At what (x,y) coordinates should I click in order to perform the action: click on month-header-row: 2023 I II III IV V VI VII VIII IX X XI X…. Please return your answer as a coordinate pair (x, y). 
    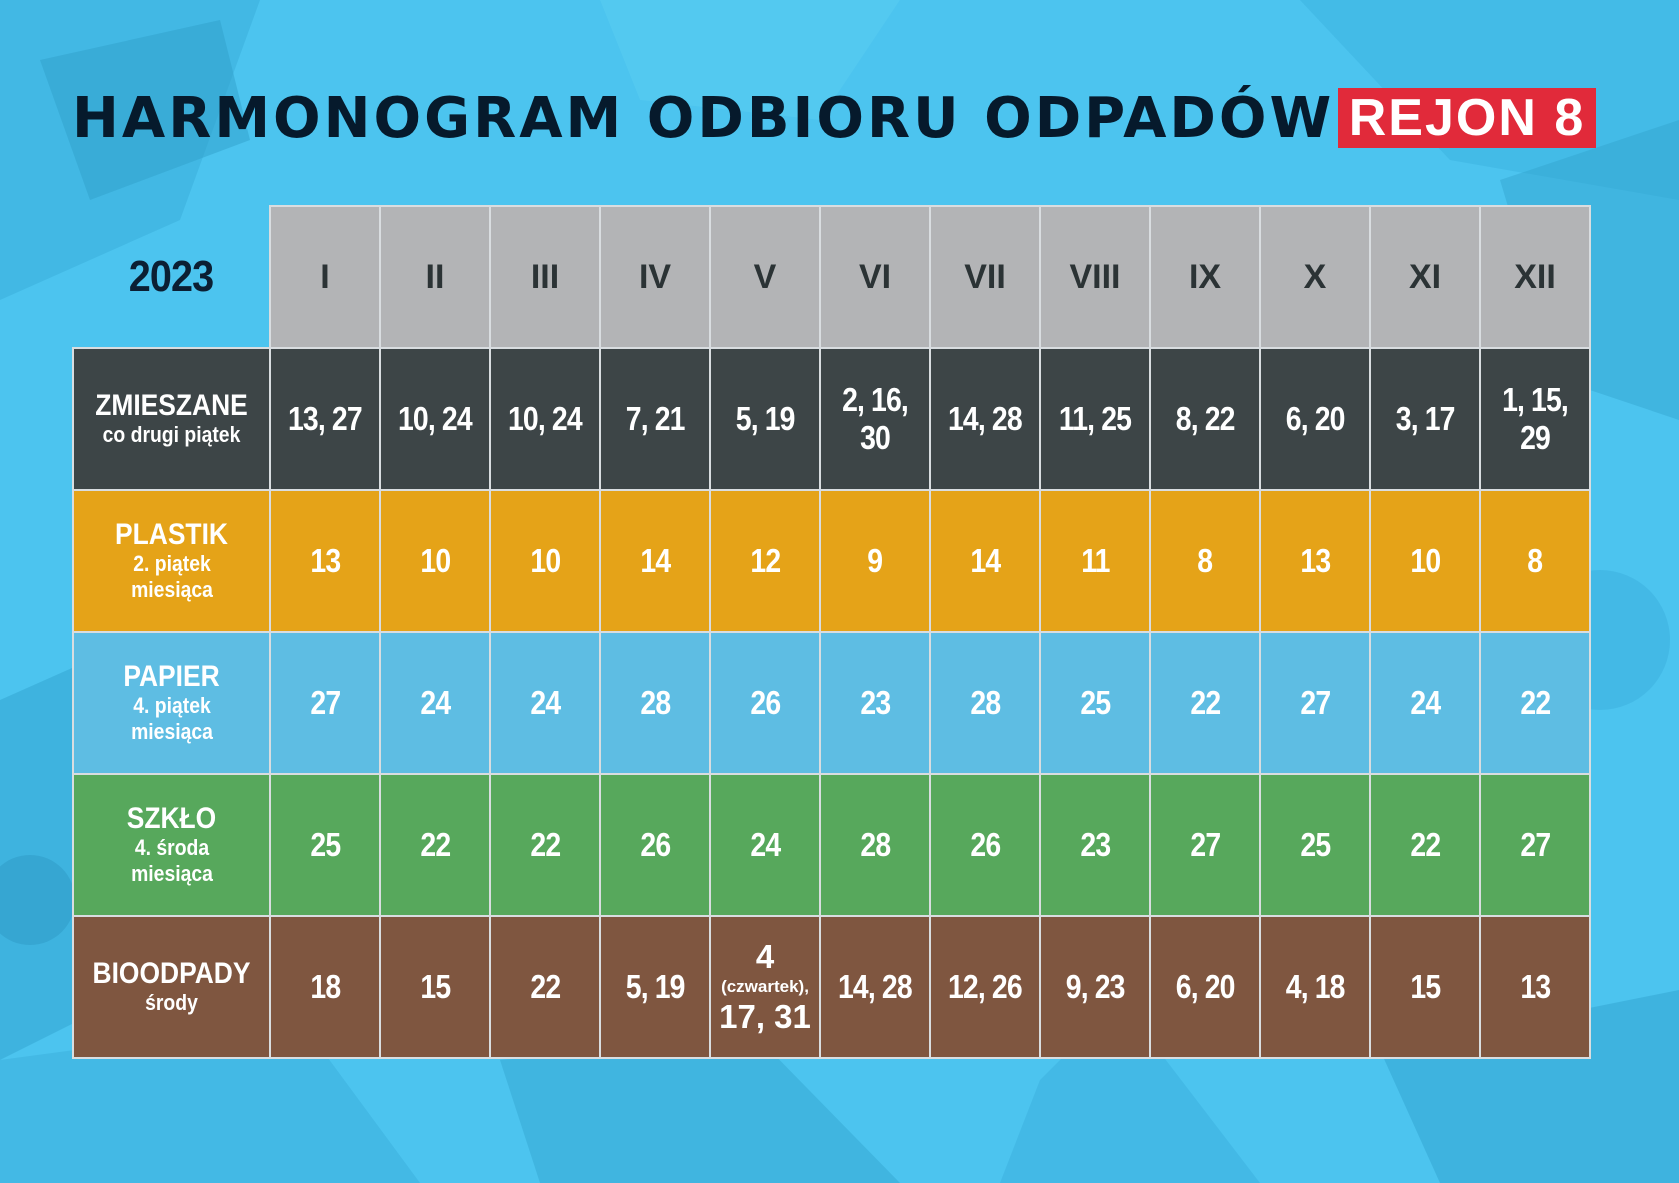
    Looking at the image, I should click on (832, 277).